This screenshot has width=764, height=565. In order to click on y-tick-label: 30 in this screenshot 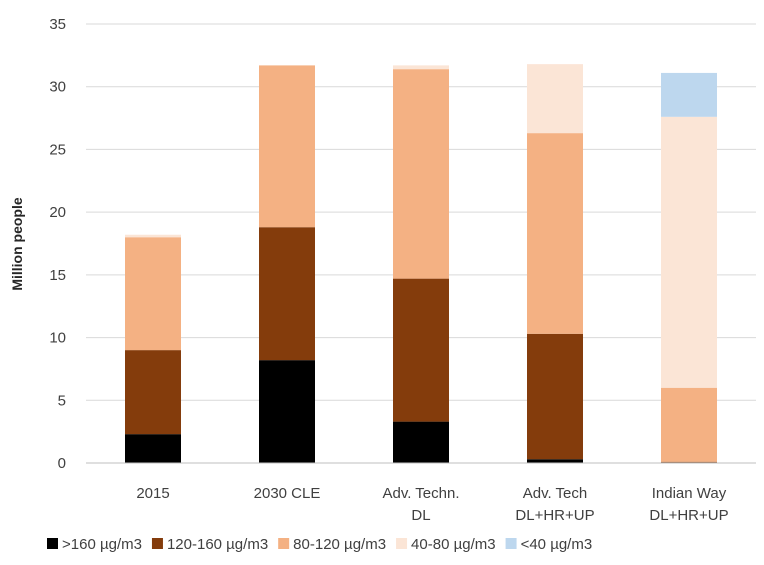, I will do `click(57, 87)`.